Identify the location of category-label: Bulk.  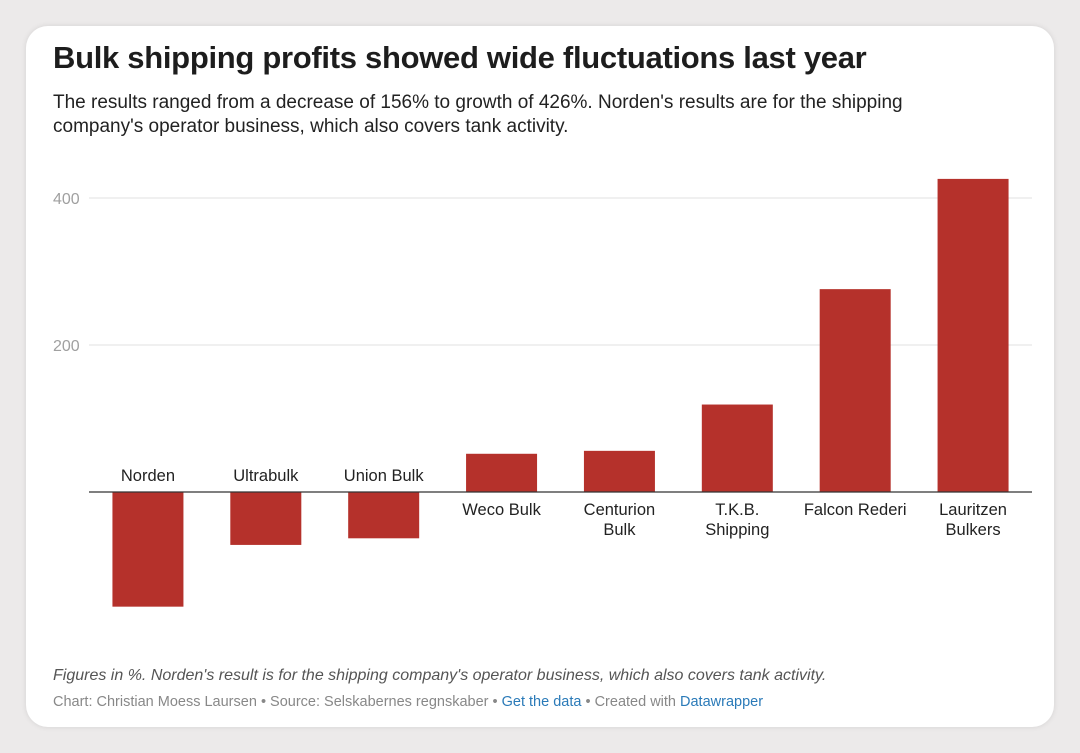
(619, 530).